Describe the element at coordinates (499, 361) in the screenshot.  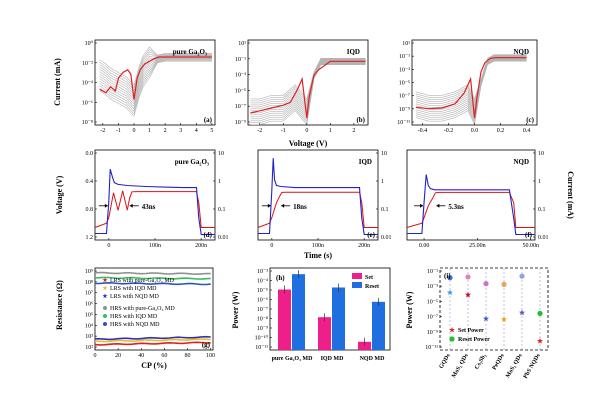
I see `category-label: PeQDs` at that location.